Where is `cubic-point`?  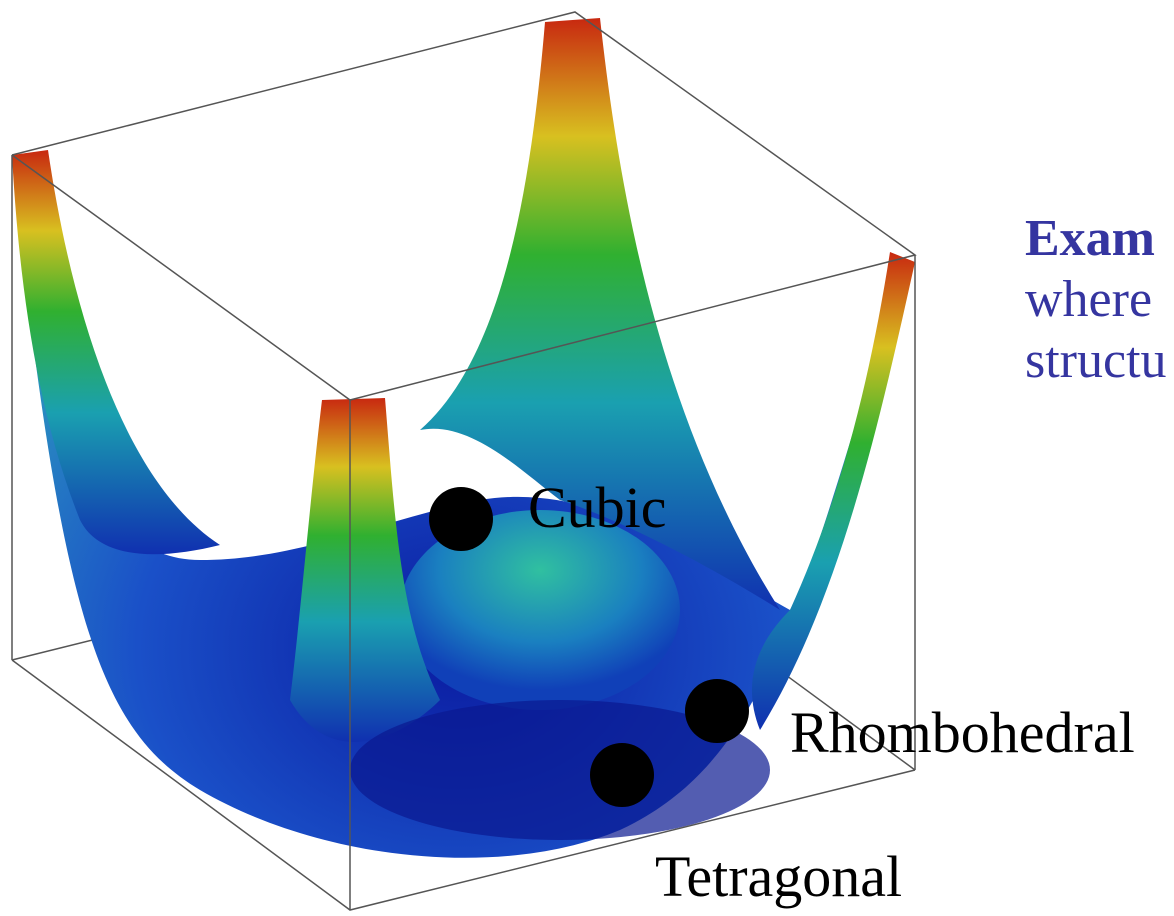 cubic-point is located at coordinates (461, 519).